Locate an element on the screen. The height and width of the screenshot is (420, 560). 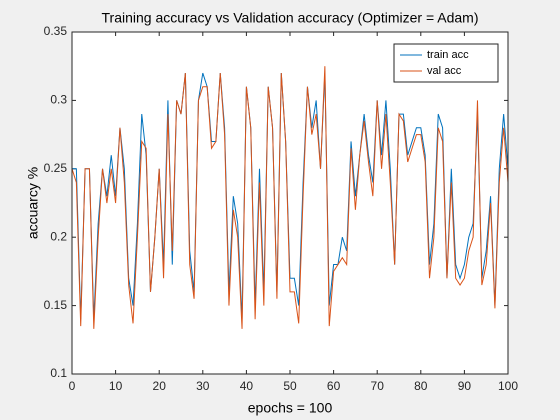
legend-label: train acc is located at coordinates (448, 55).